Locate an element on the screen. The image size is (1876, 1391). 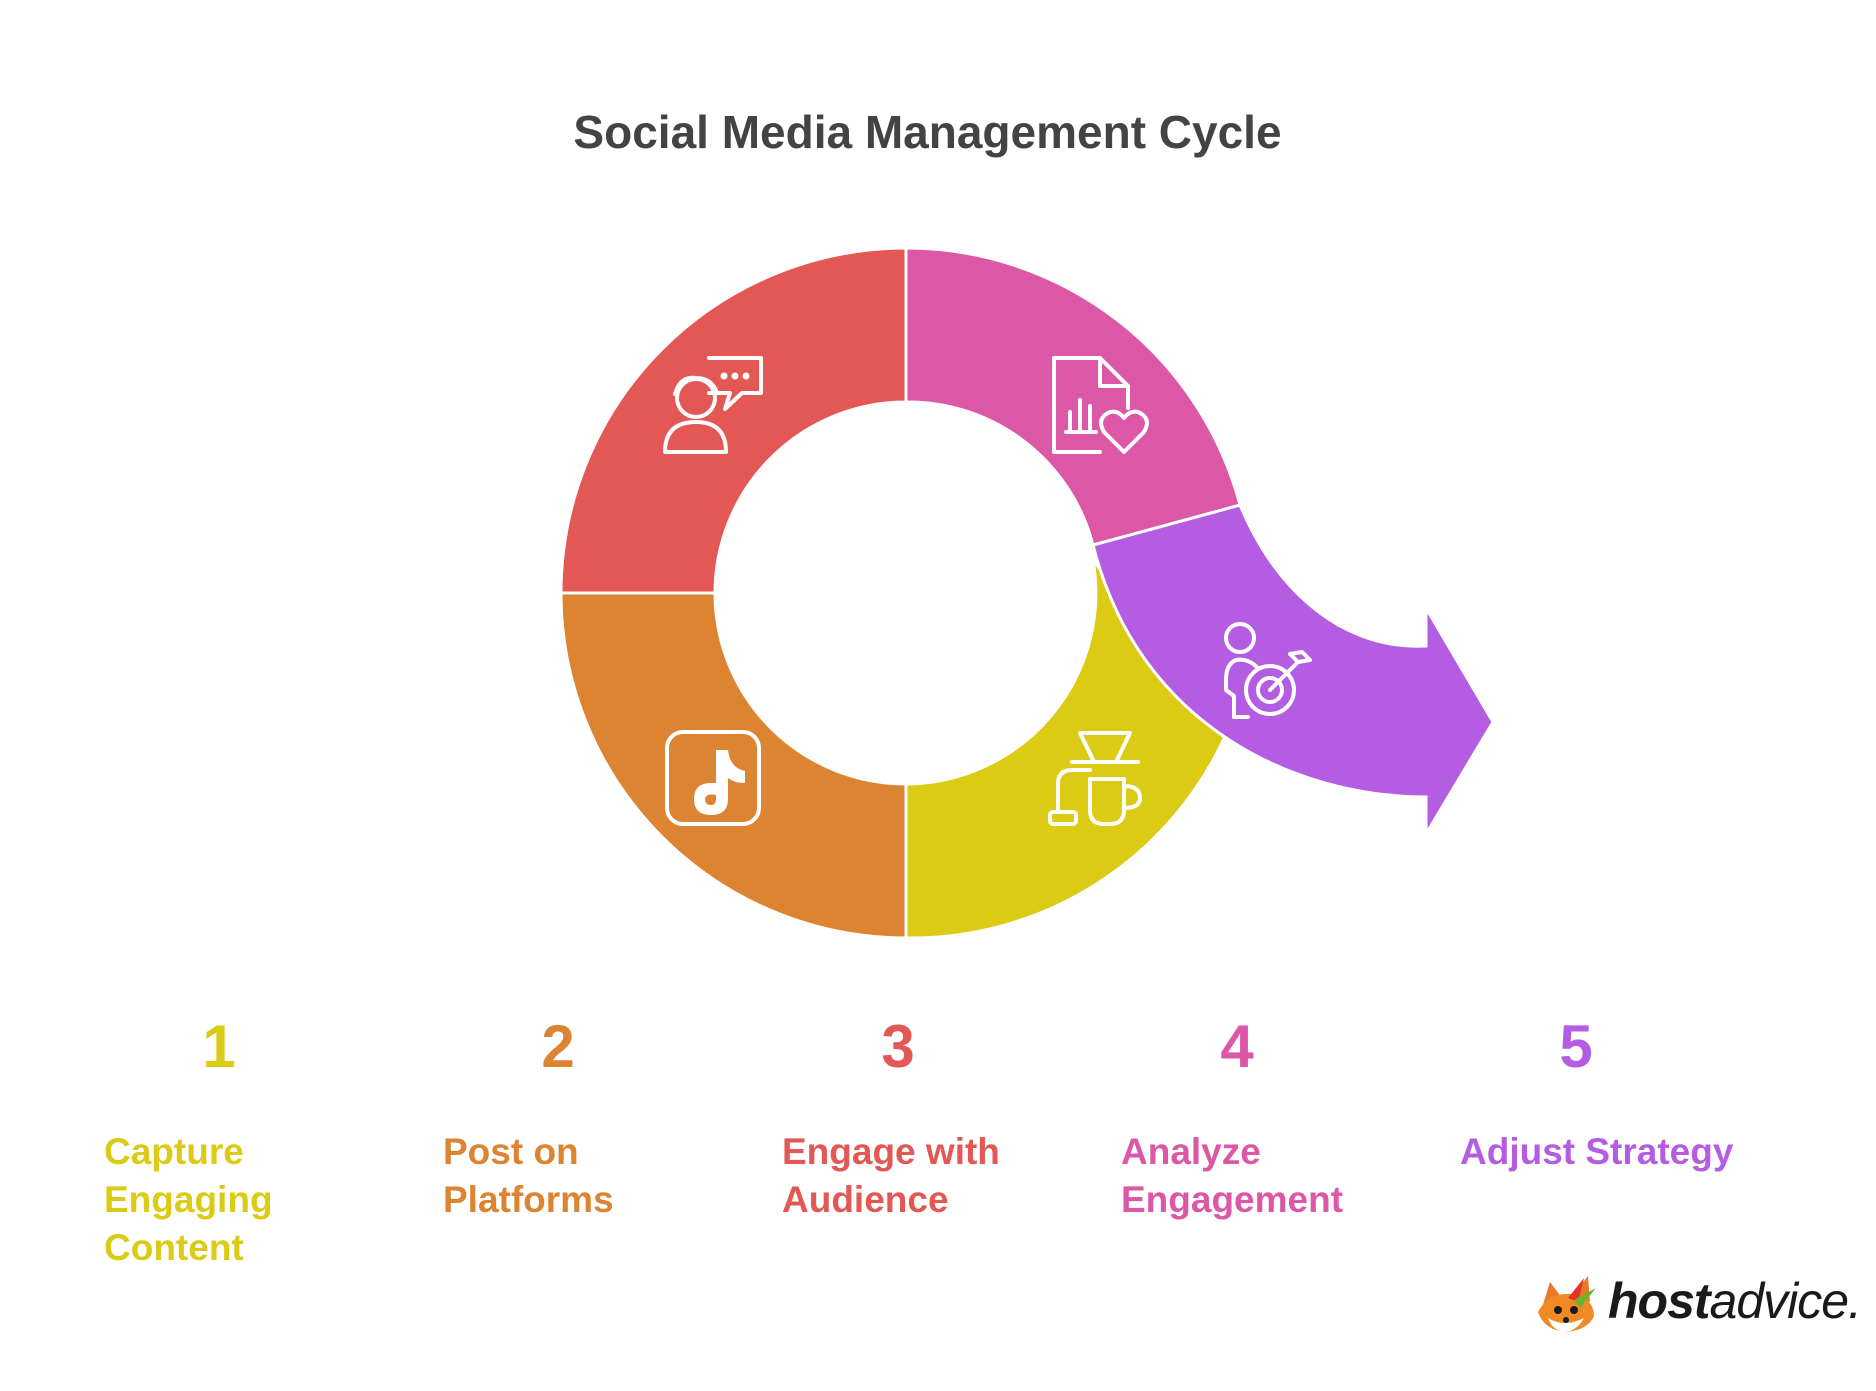
tiktok-icon is located at coordinates (713, 778).